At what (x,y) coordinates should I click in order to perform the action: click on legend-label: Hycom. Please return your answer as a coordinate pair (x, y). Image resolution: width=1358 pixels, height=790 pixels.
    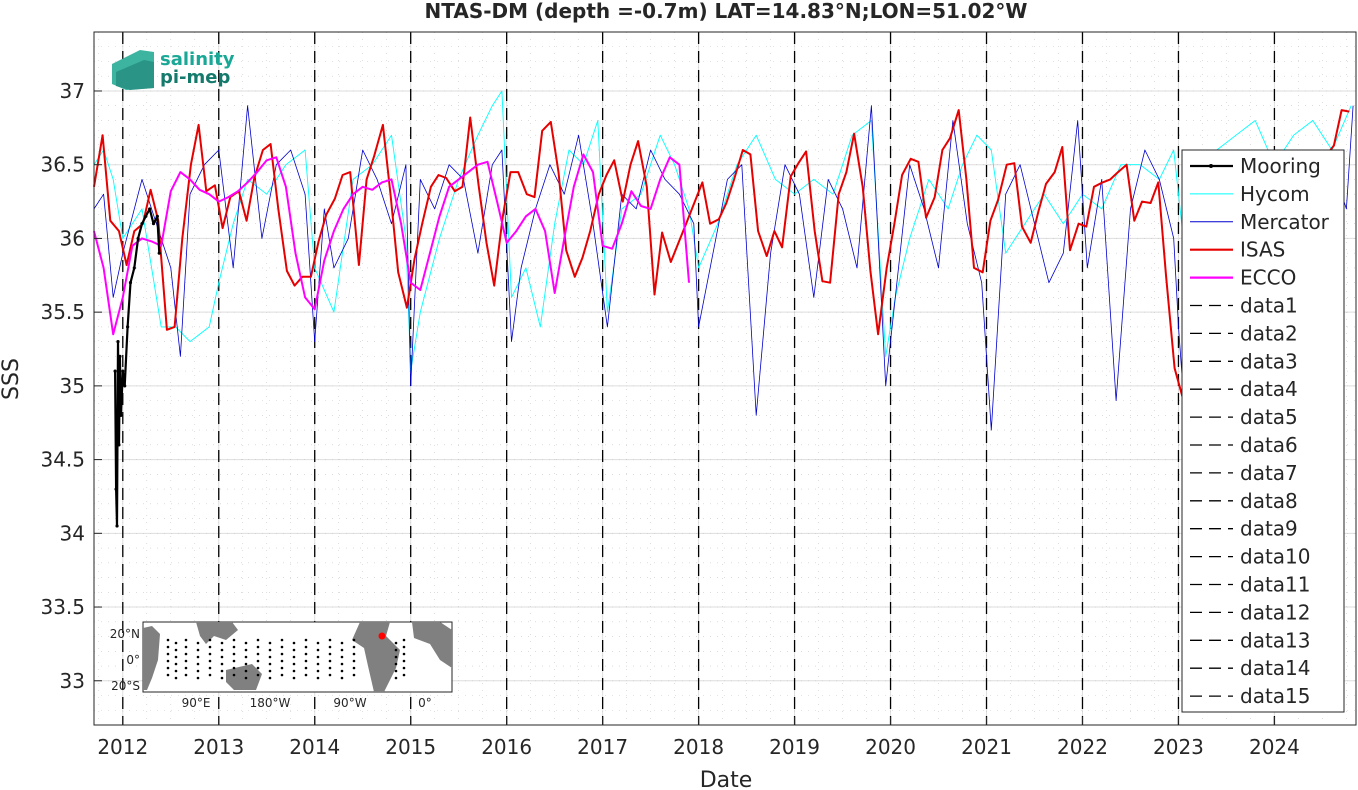
    Looking at the image, I should click on (1275, 194).